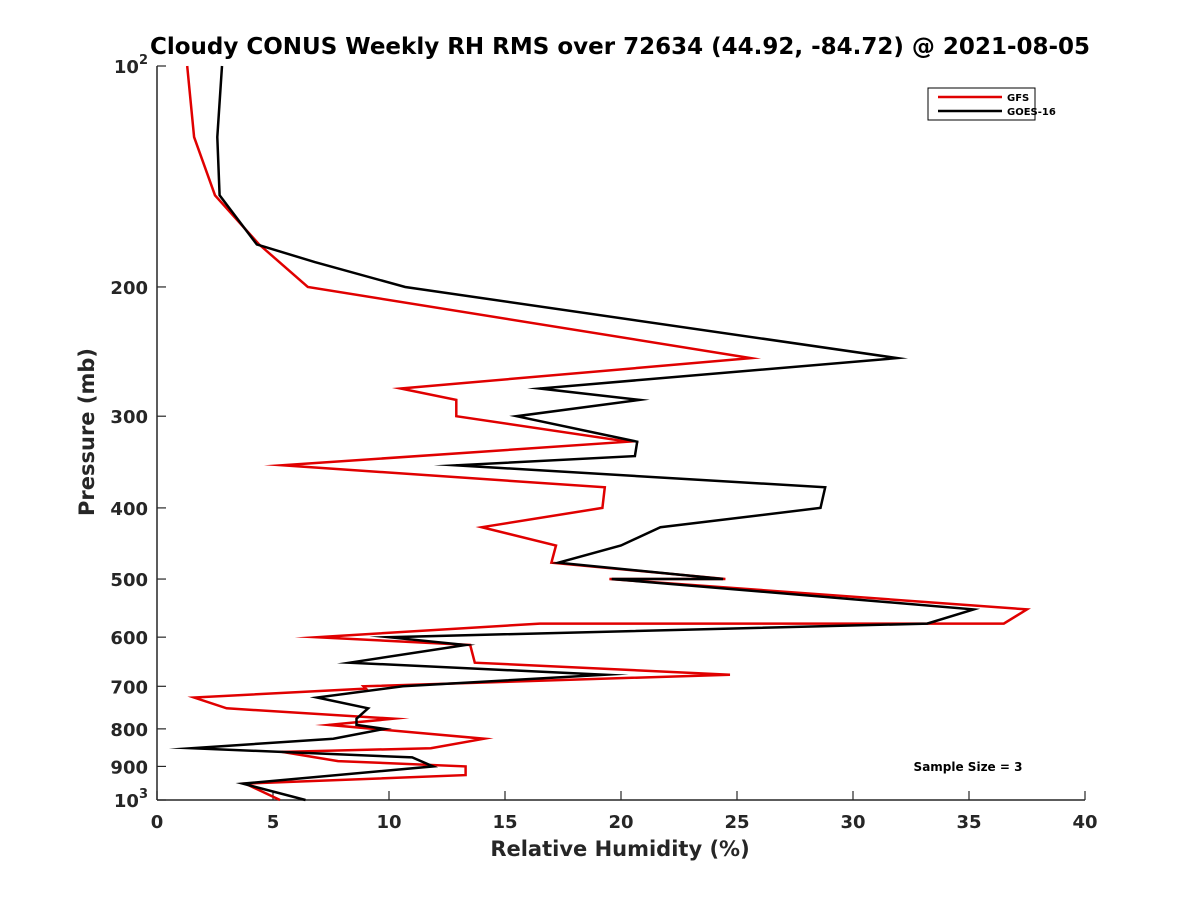  What do you see at coordinates (968, 767) in the screenshot?
I see `sample-size-annotation: Sample Size = 3` at bounding box center [968, 767].